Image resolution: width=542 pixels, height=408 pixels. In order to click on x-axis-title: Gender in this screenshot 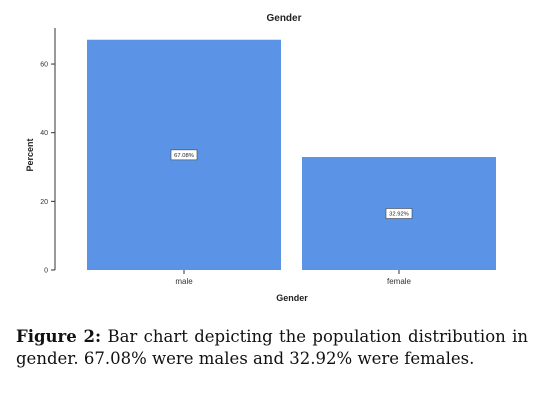, I will do `click(292, 298)`.